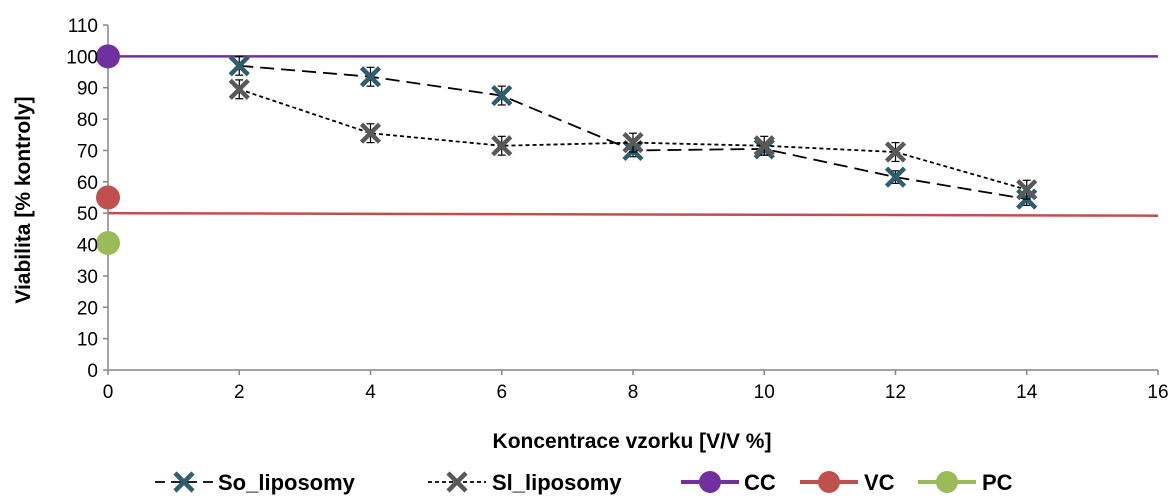 The width and height of the screenshot is (1174, 499). I want to click on x-tick-label: 4, so click(370, 392).